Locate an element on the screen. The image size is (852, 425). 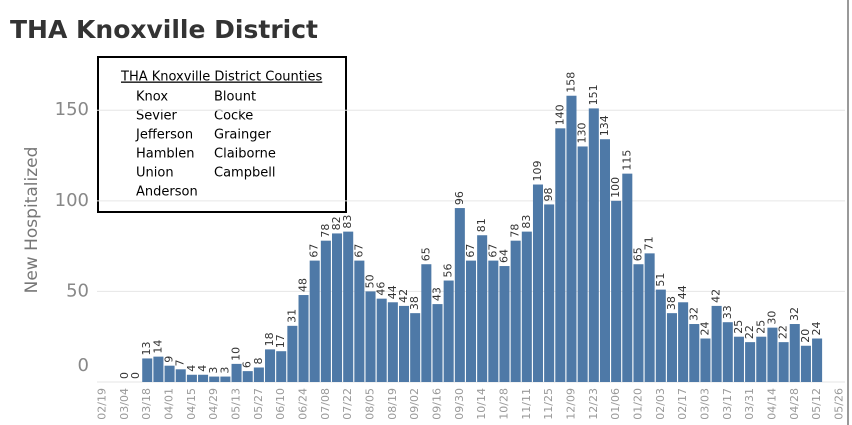
value-label: 38 is located at coordinates (671, 303).